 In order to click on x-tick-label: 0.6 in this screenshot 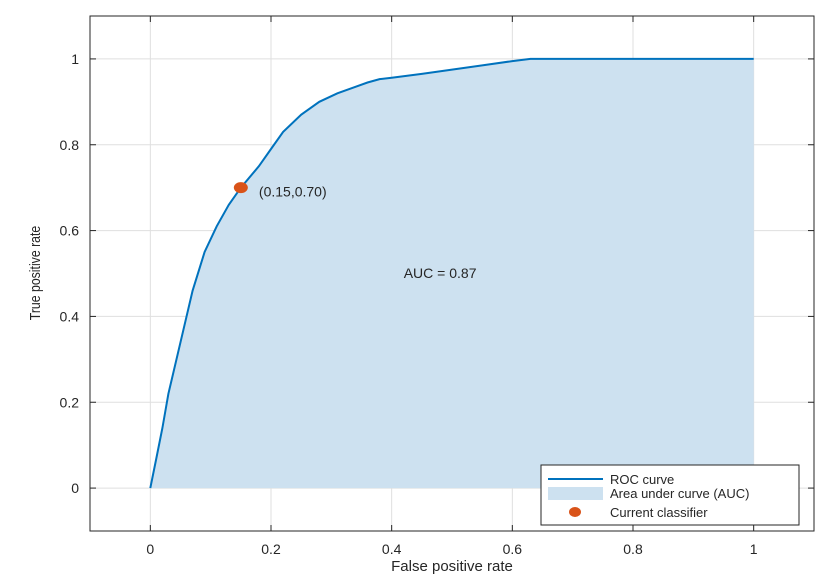, I will do `click(513, 549)`.